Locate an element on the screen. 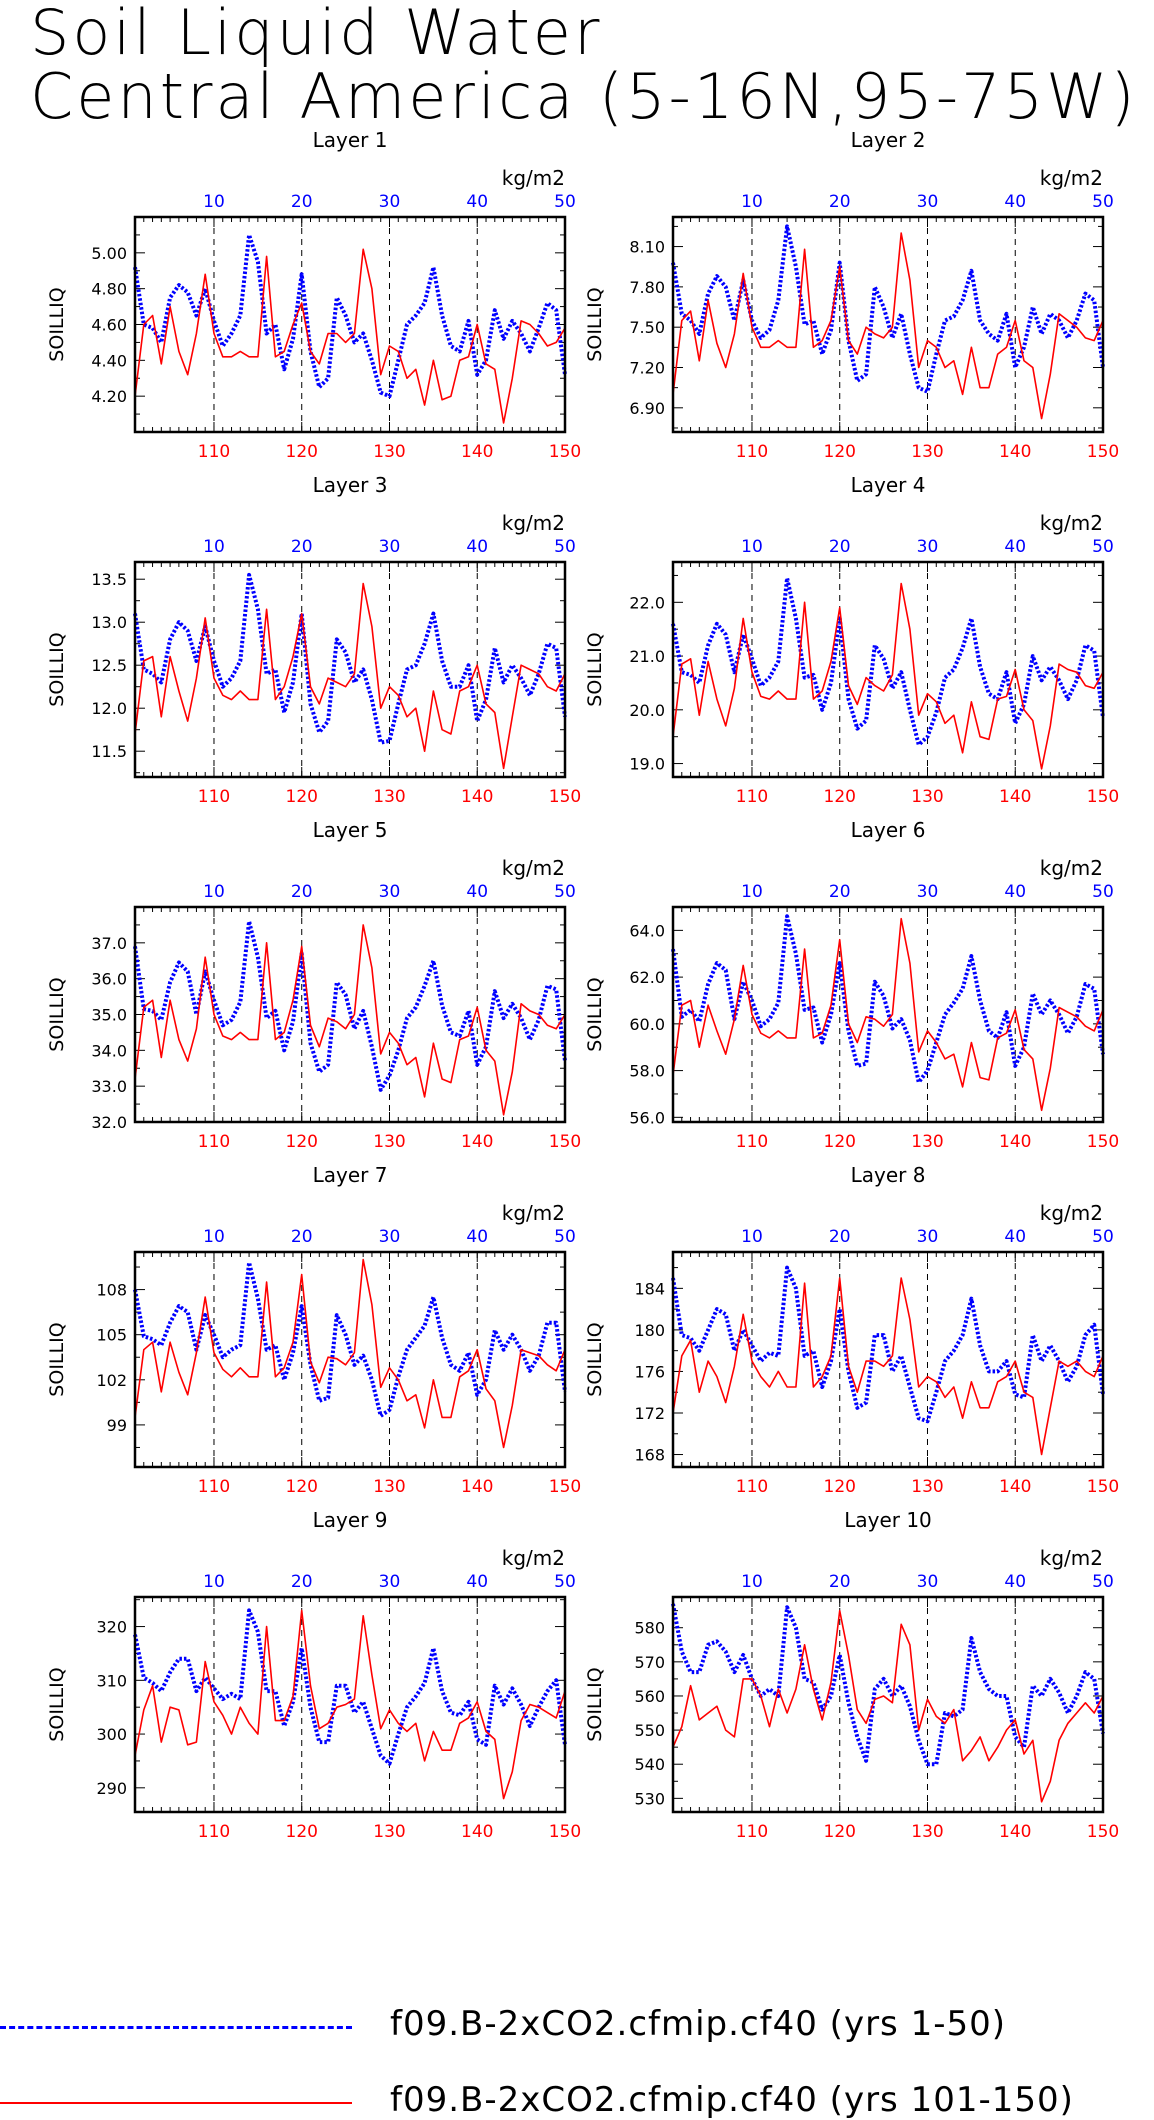  panel-title: Layer 10 is located at coordinates (888, 1520).